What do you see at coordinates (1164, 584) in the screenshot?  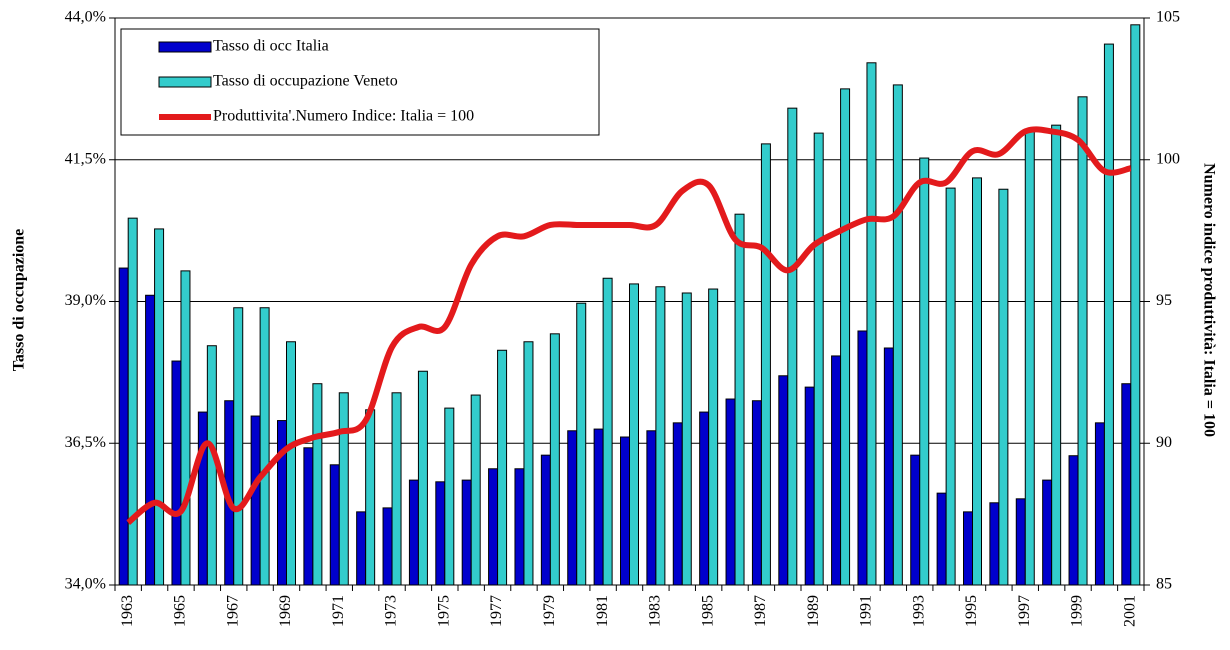 I see `y2-tick-label: 85` at bounding box center [1164, 584].